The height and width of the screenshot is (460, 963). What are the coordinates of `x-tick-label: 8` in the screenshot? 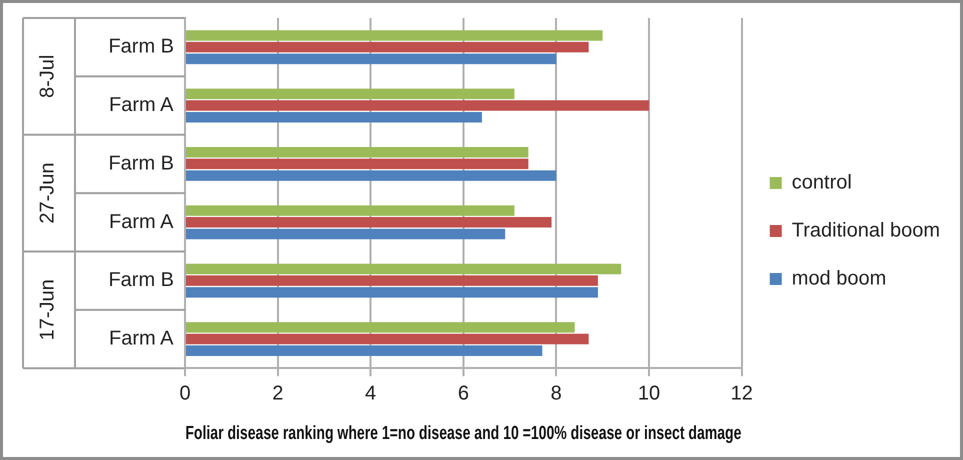 It's located at (556, 393).